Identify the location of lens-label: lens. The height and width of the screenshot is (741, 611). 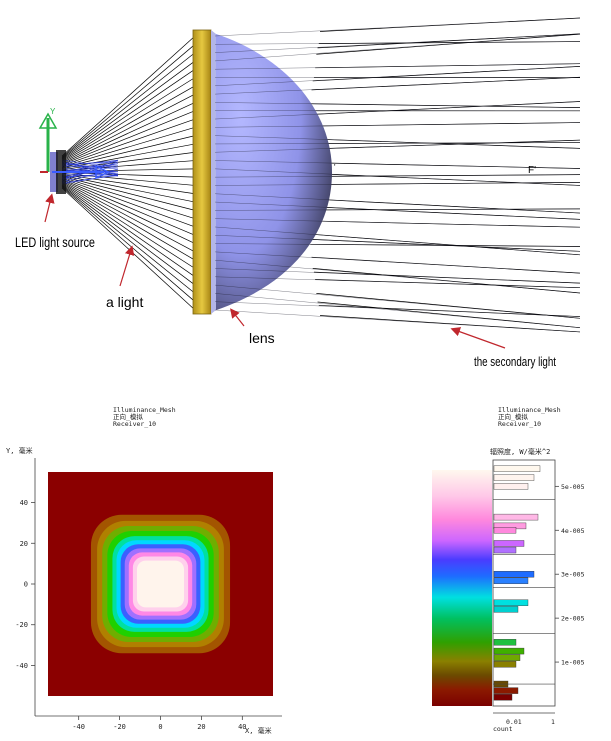
(262, 338).